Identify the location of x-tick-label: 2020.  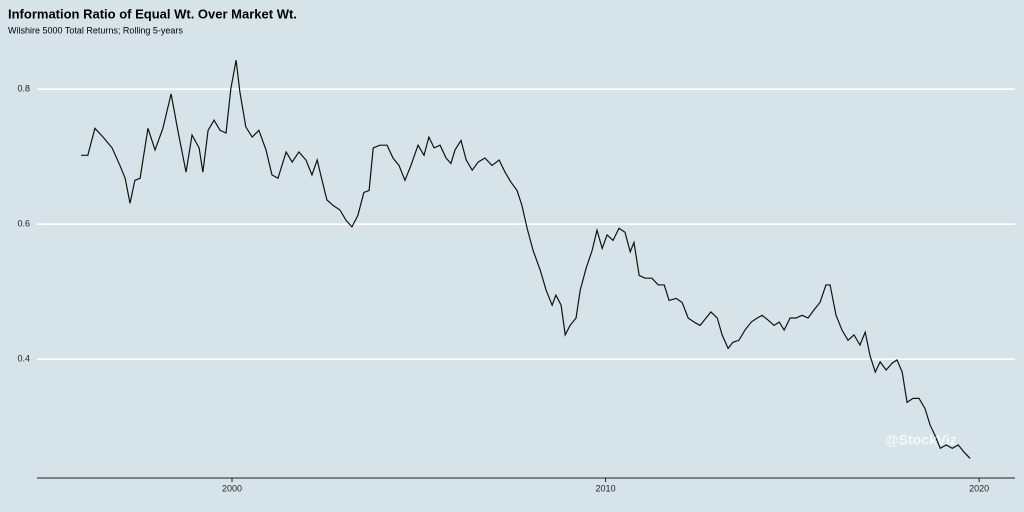
(979, 488).